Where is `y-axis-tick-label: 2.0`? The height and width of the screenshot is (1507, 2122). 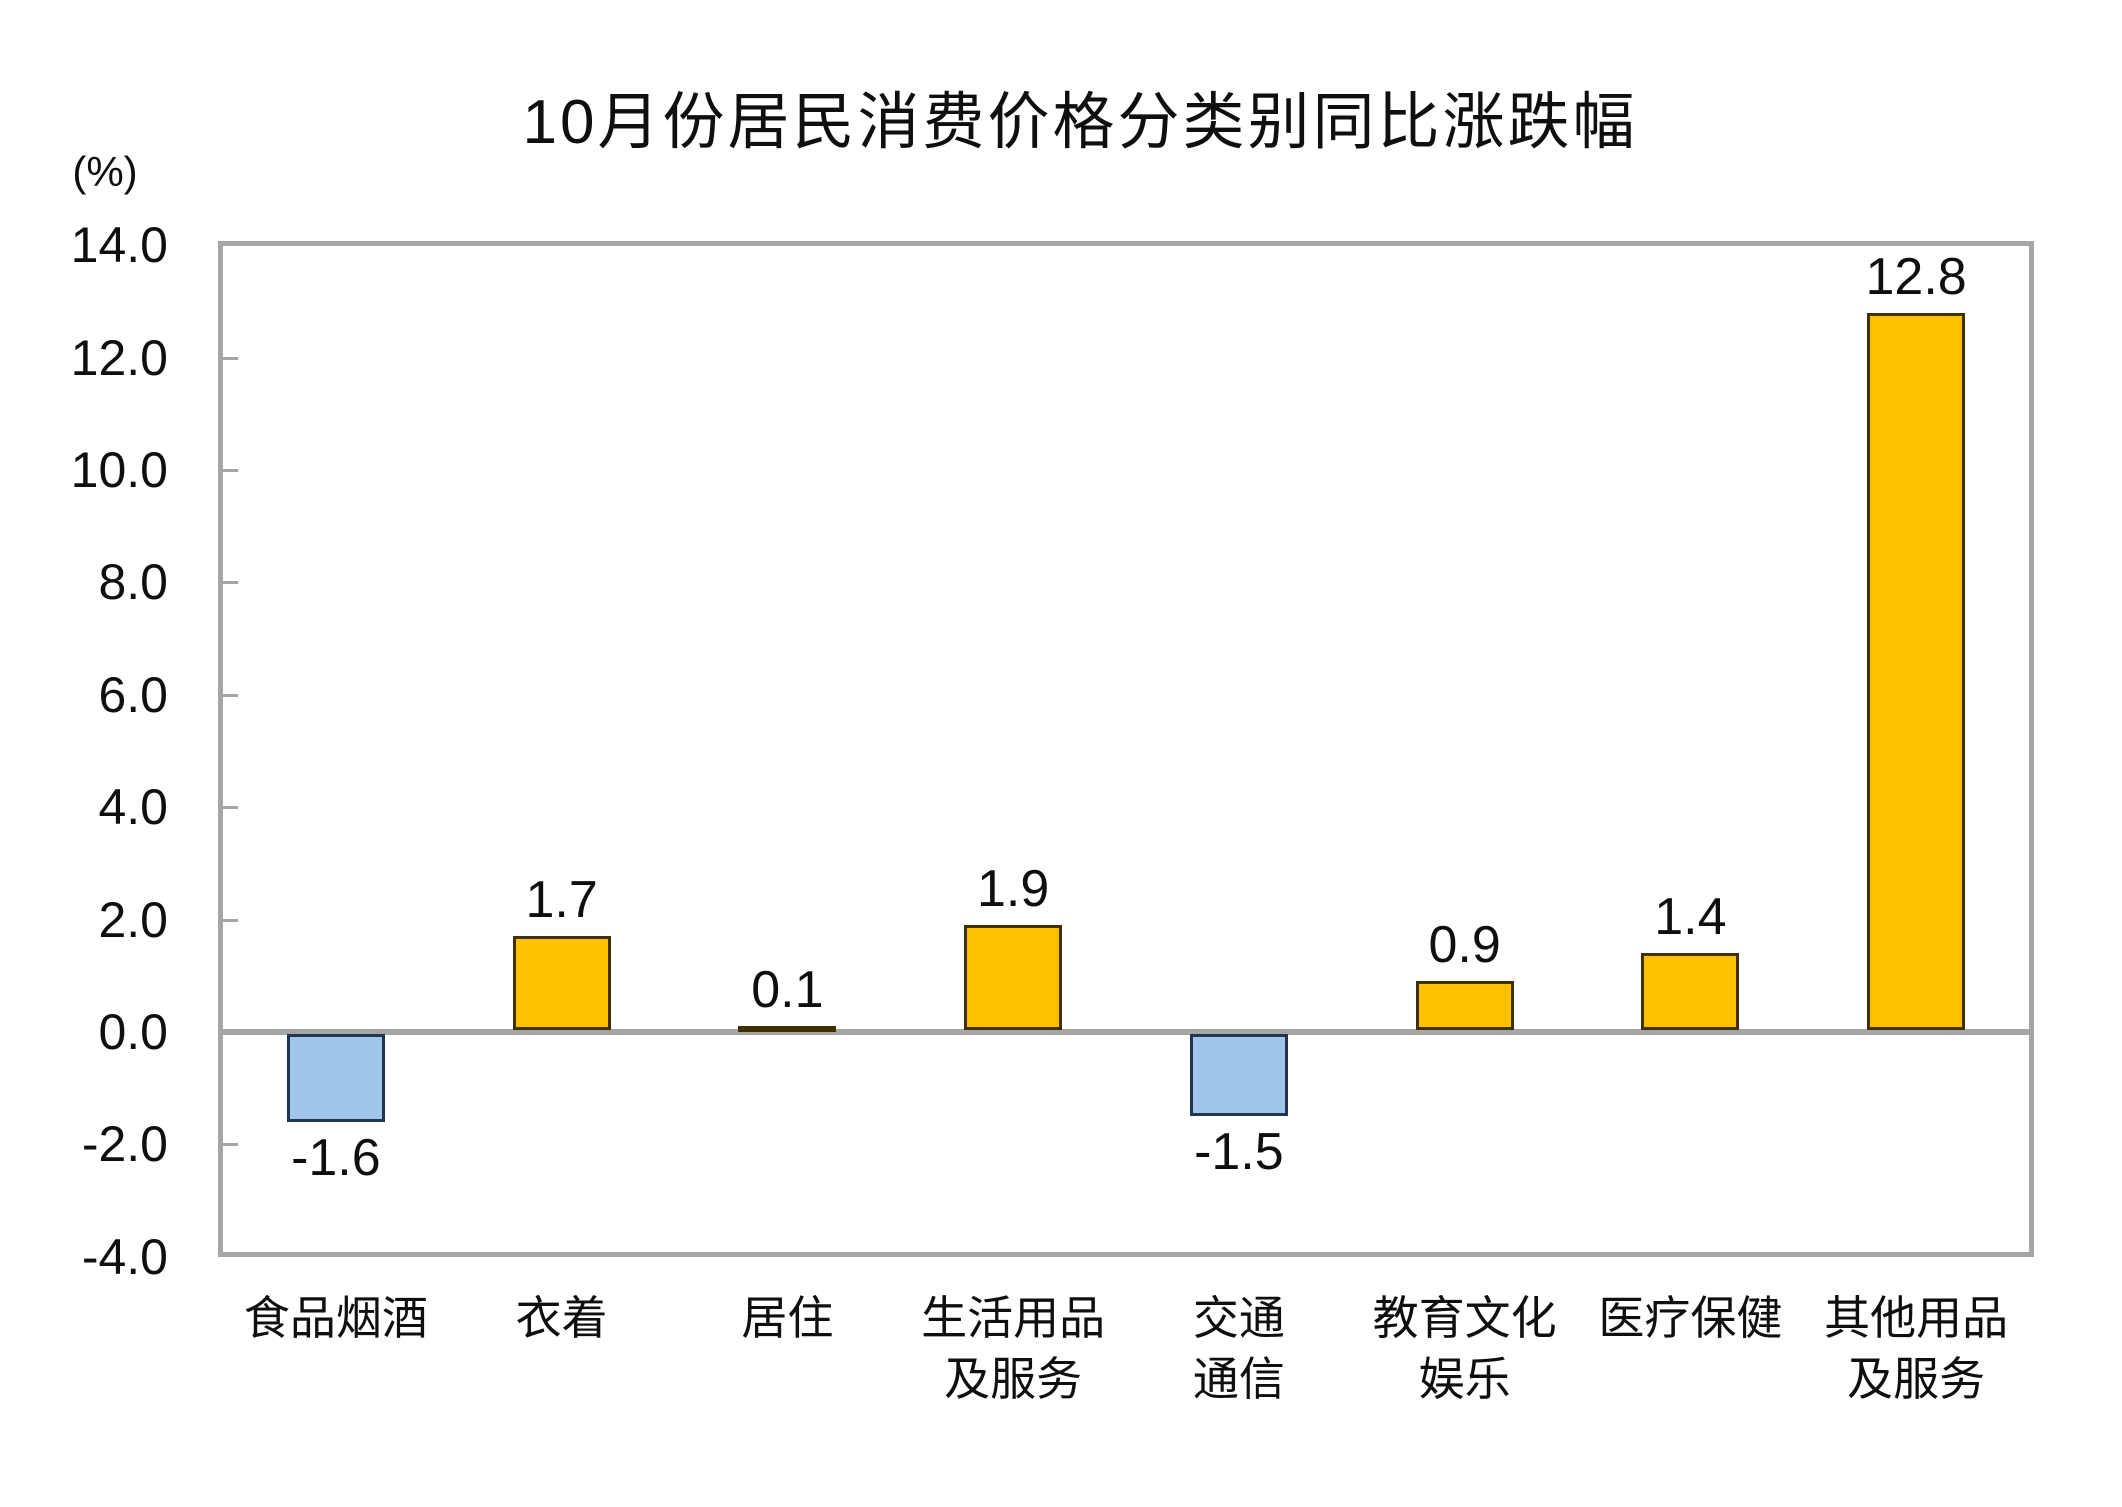 y-axis-tick-label: 2.0 is located at coordinates (133, 919).